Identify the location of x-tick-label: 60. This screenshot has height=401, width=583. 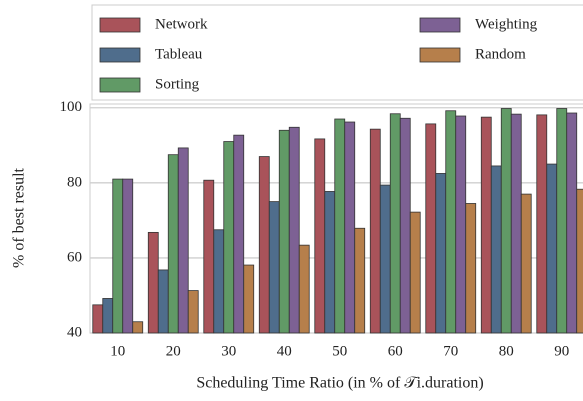
(395, 351).